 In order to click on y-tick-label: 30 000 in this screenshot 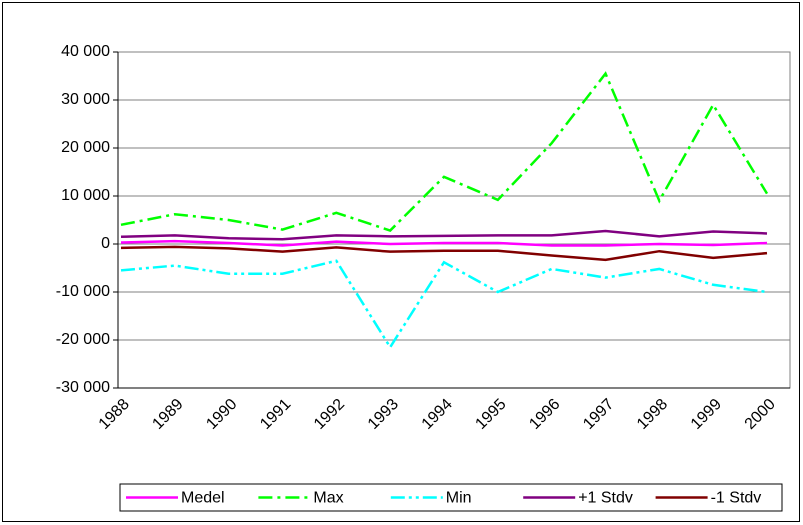, I will do `click(85, 99)`.